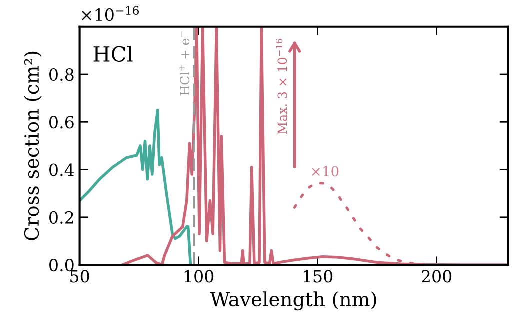 The image size is (525, 324). What do you see at coordinates (199, 276) in the screenshot?
I see `x-tick-label: 100` at bounding box center [199, 276].